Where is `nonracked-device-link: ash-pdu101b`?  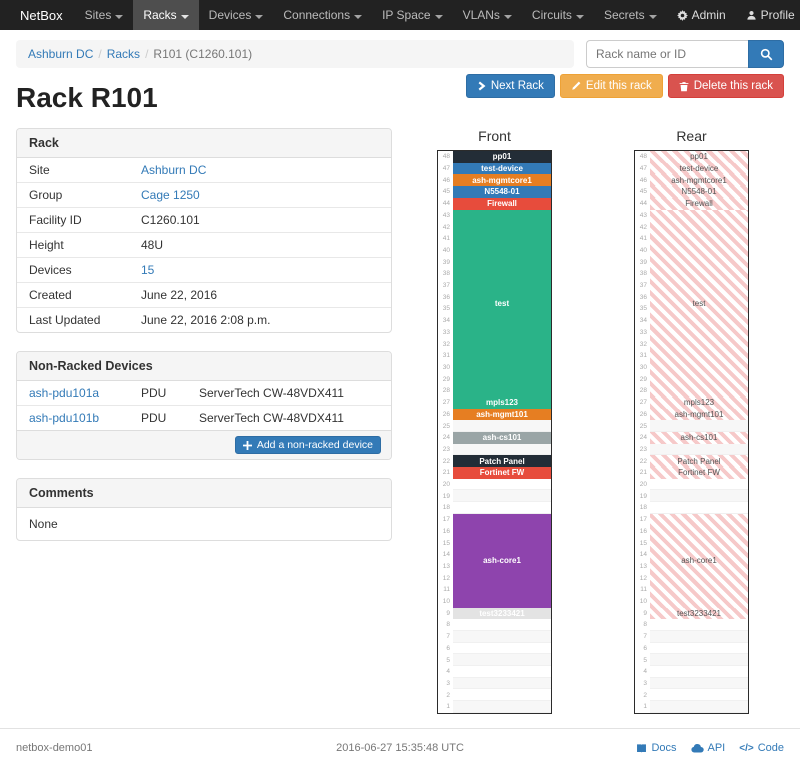 nonracked-device-link: ash-pdu101b is located at coordinates (64, 418).